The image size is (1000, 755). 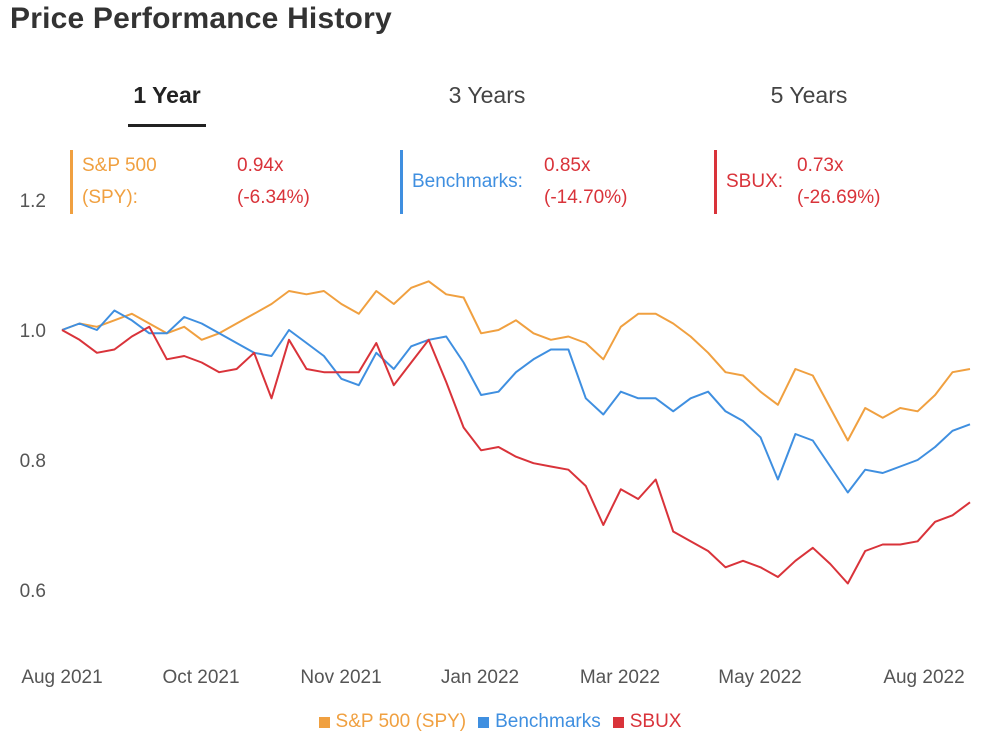 I want to click on legend-item-sbux: SBUX, so click(x=647, y=722).